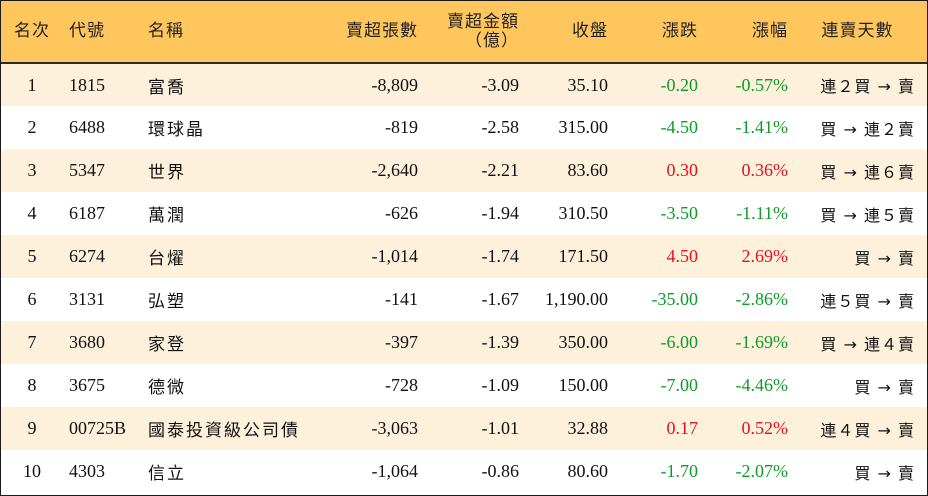 This screenshot has width=928, height=496. Describe the element at coordinates (102, 32) in the screenshot. I see `header-code: 代號` at that location.